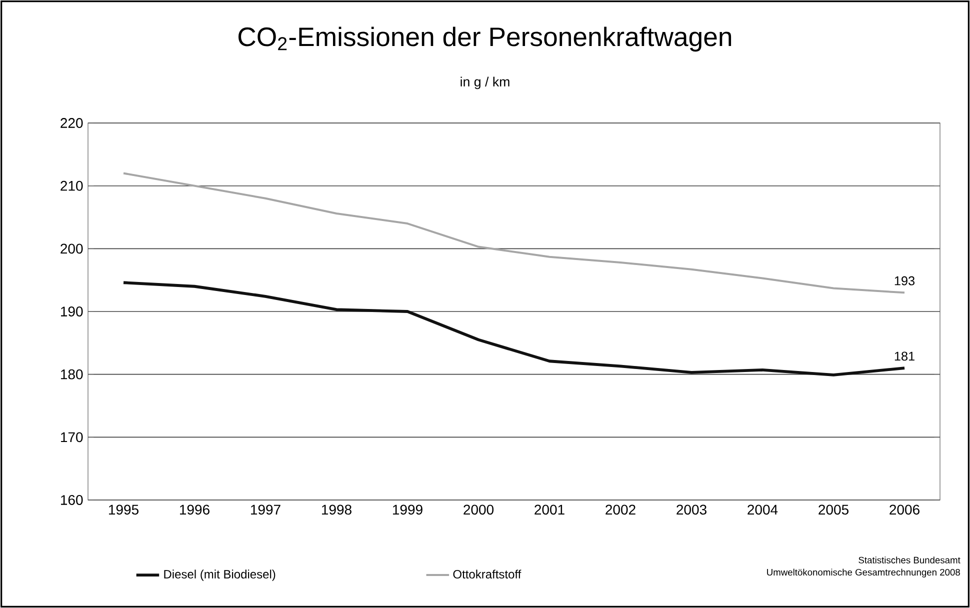 Image resolution: width=970 pixels, height=608 pixels. Describe the element at coordinates (265, 509) in the screenshot. I see `x-tick-label: 1997` at that location.